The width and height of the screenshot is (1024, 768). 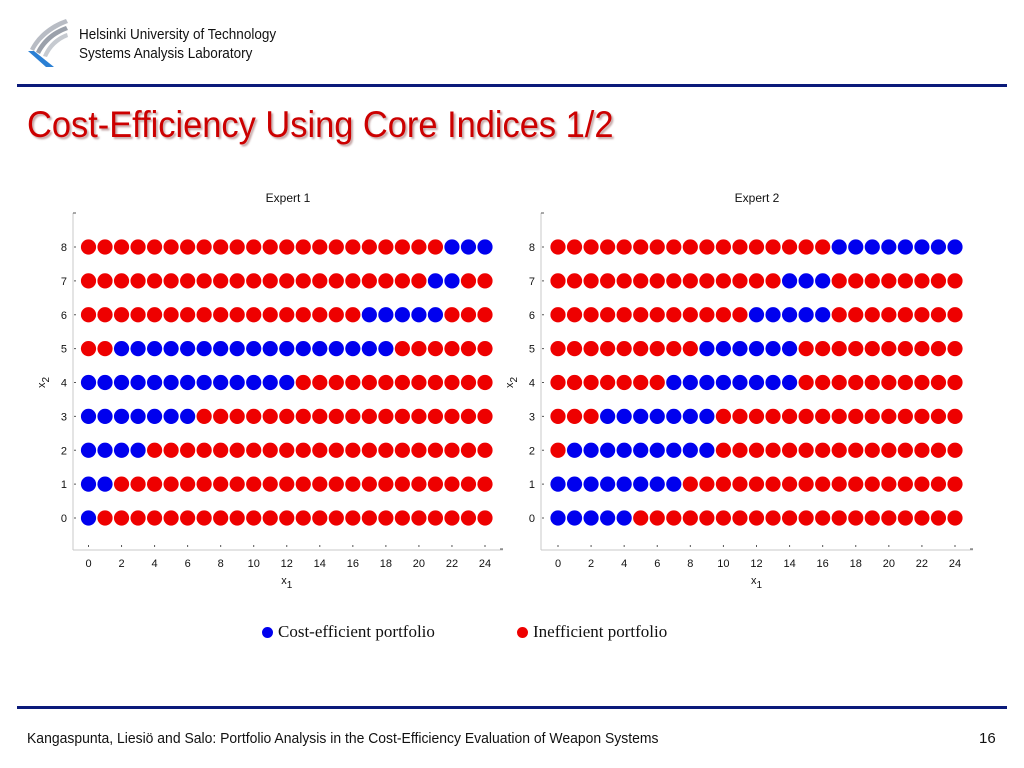 I want to click on x-tick-label: 12, so click(x=756, y=564).